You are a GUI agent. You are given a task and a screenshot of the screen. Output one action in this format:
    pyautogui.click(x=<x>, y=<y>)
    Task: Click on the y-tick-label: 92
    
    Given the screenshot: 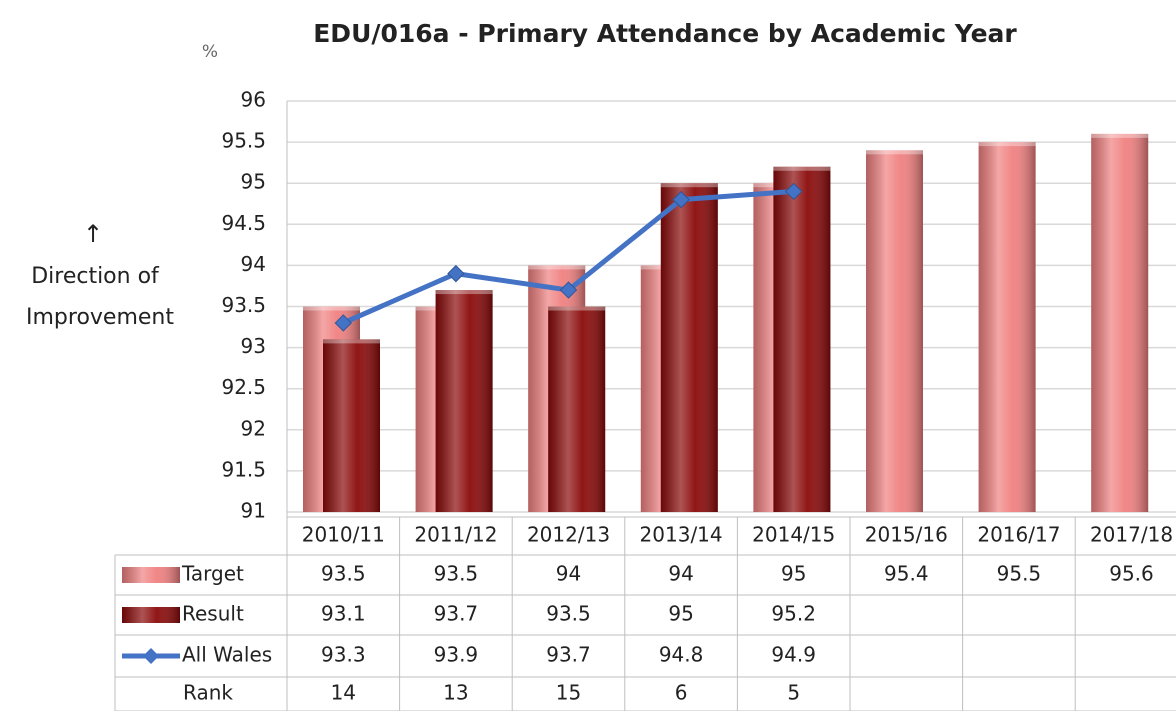 What is the action you would take?
    pyautogui.click(x=253, y=428)
    